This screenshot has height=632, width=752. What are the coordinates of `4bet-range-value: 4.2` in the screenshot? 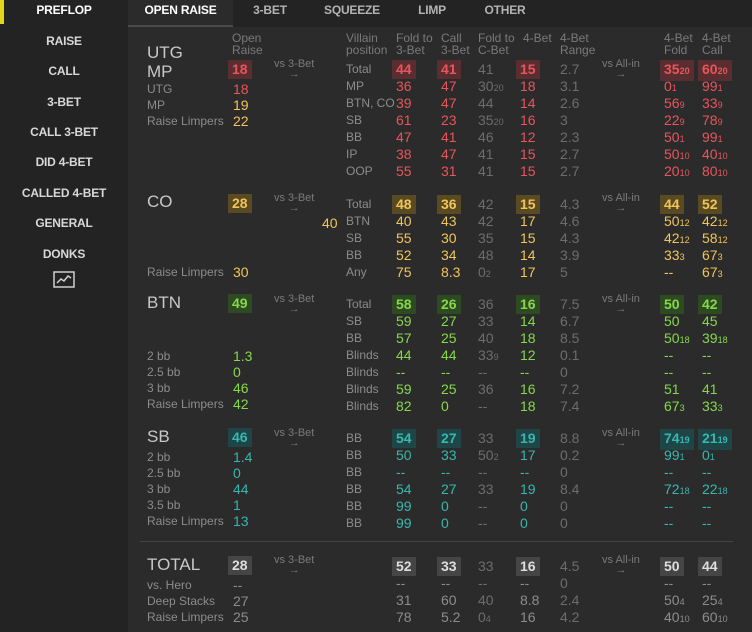 It's located at (570, 617).